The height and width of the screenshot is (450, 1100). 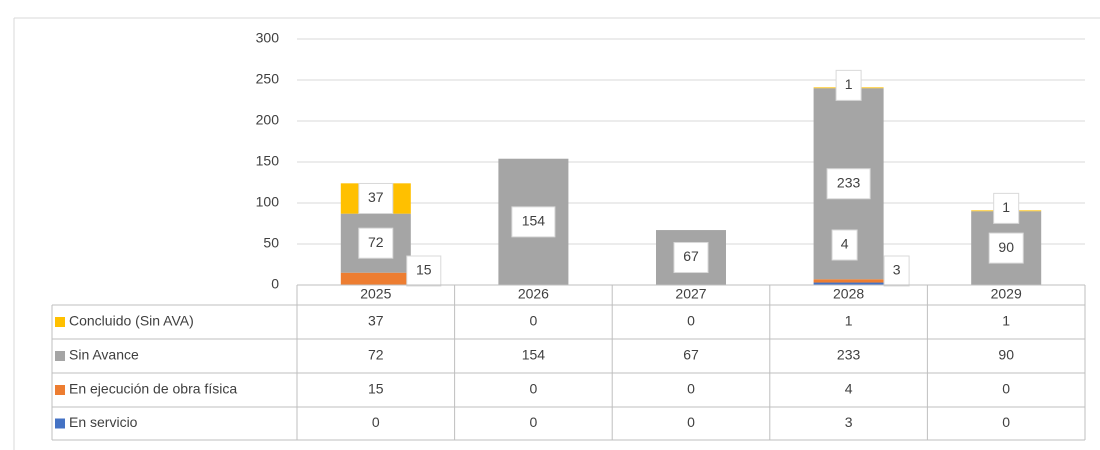 I want to click on x-tick-label: 2025, so click(x=375, y=294).